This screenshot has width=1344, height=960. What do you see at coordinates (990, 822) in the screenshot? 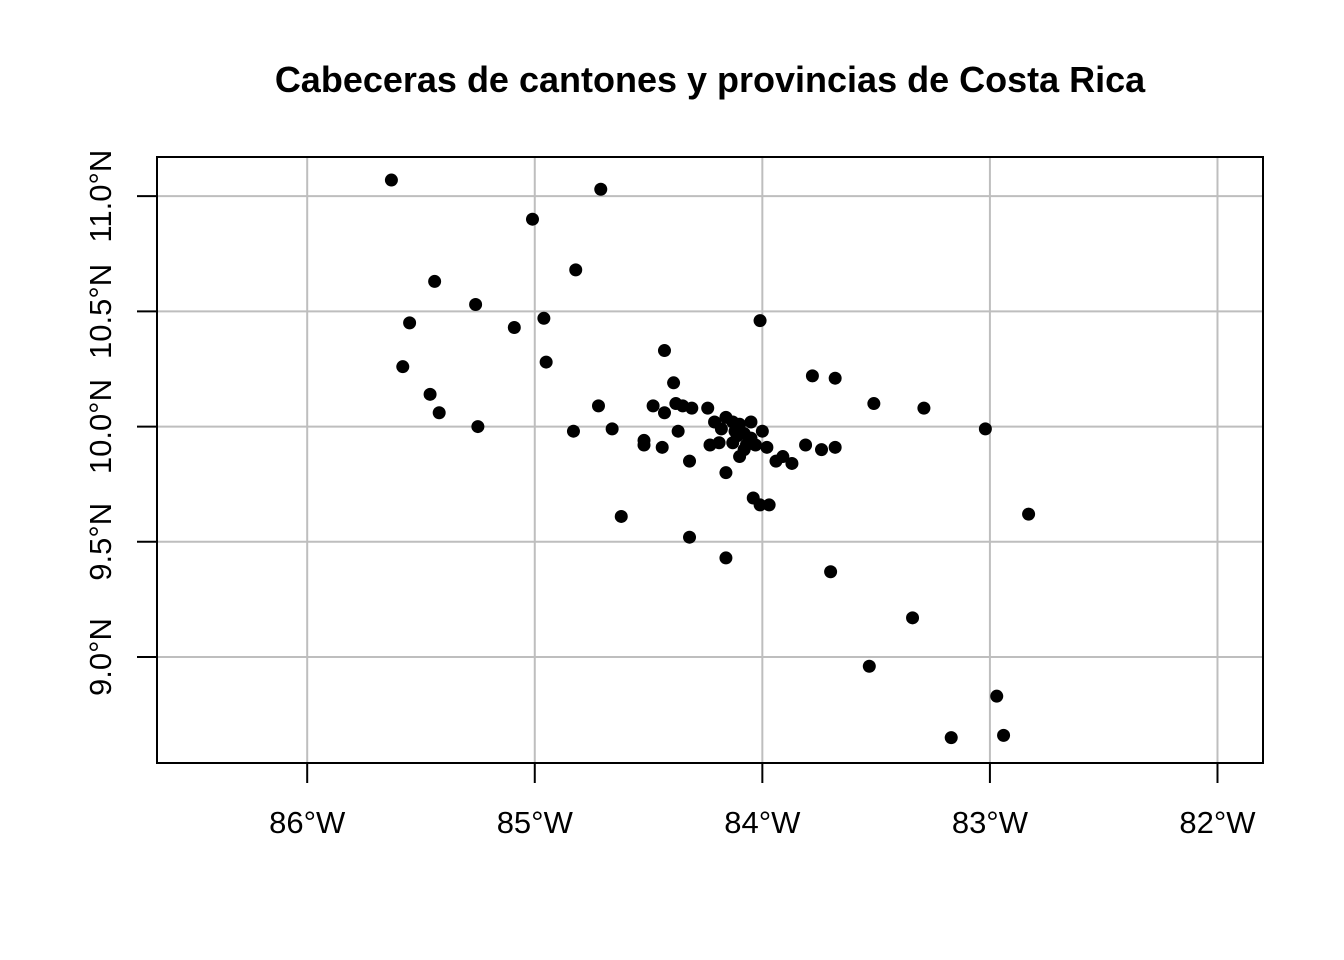
I see `x-tick-label: 83°W` at bounding box center [990, 822].